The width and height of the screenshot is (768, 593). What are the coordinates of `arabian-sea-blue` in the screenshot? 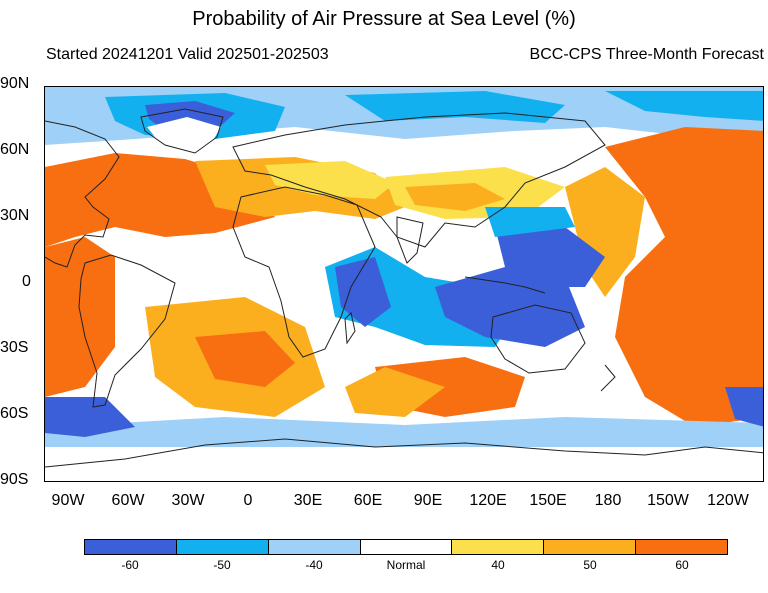 It's located at (363, 292).